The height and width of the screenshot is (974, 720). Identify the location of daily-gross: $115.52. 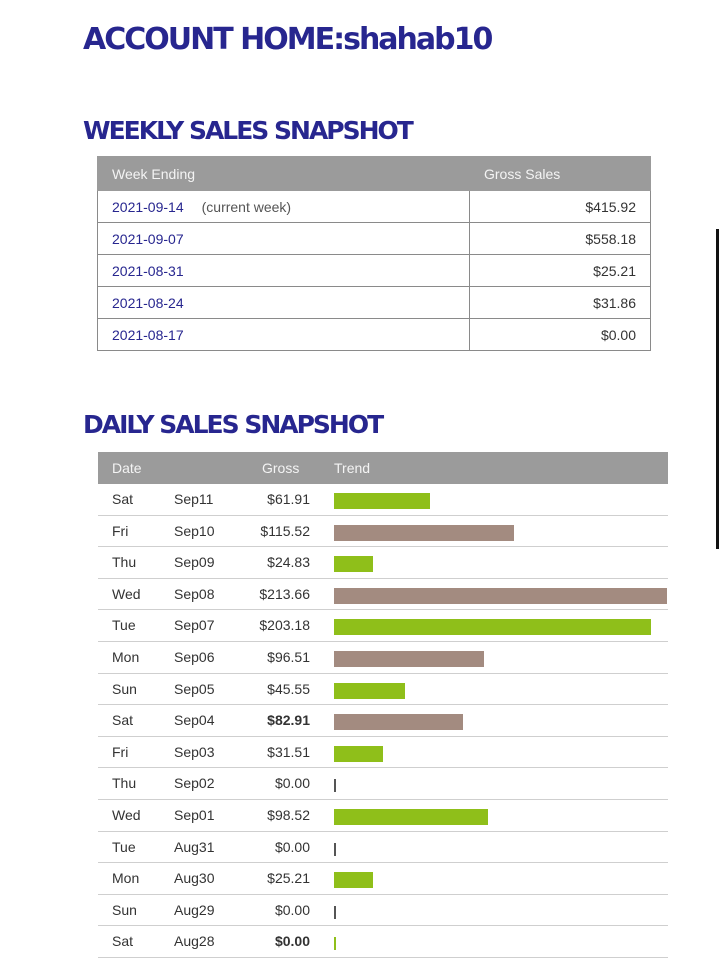
(285, 530).